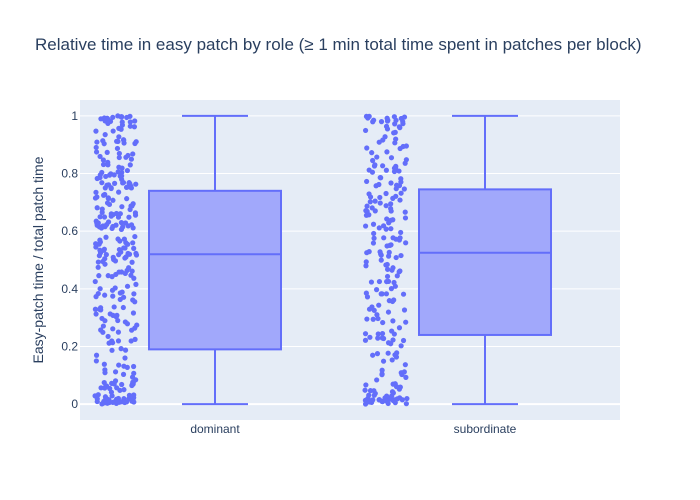  What do you see at coordinates (353, 429) in the screenshot?
I see `x-axis-ticks: dominant subordinate` at bounding box center [353, 429].